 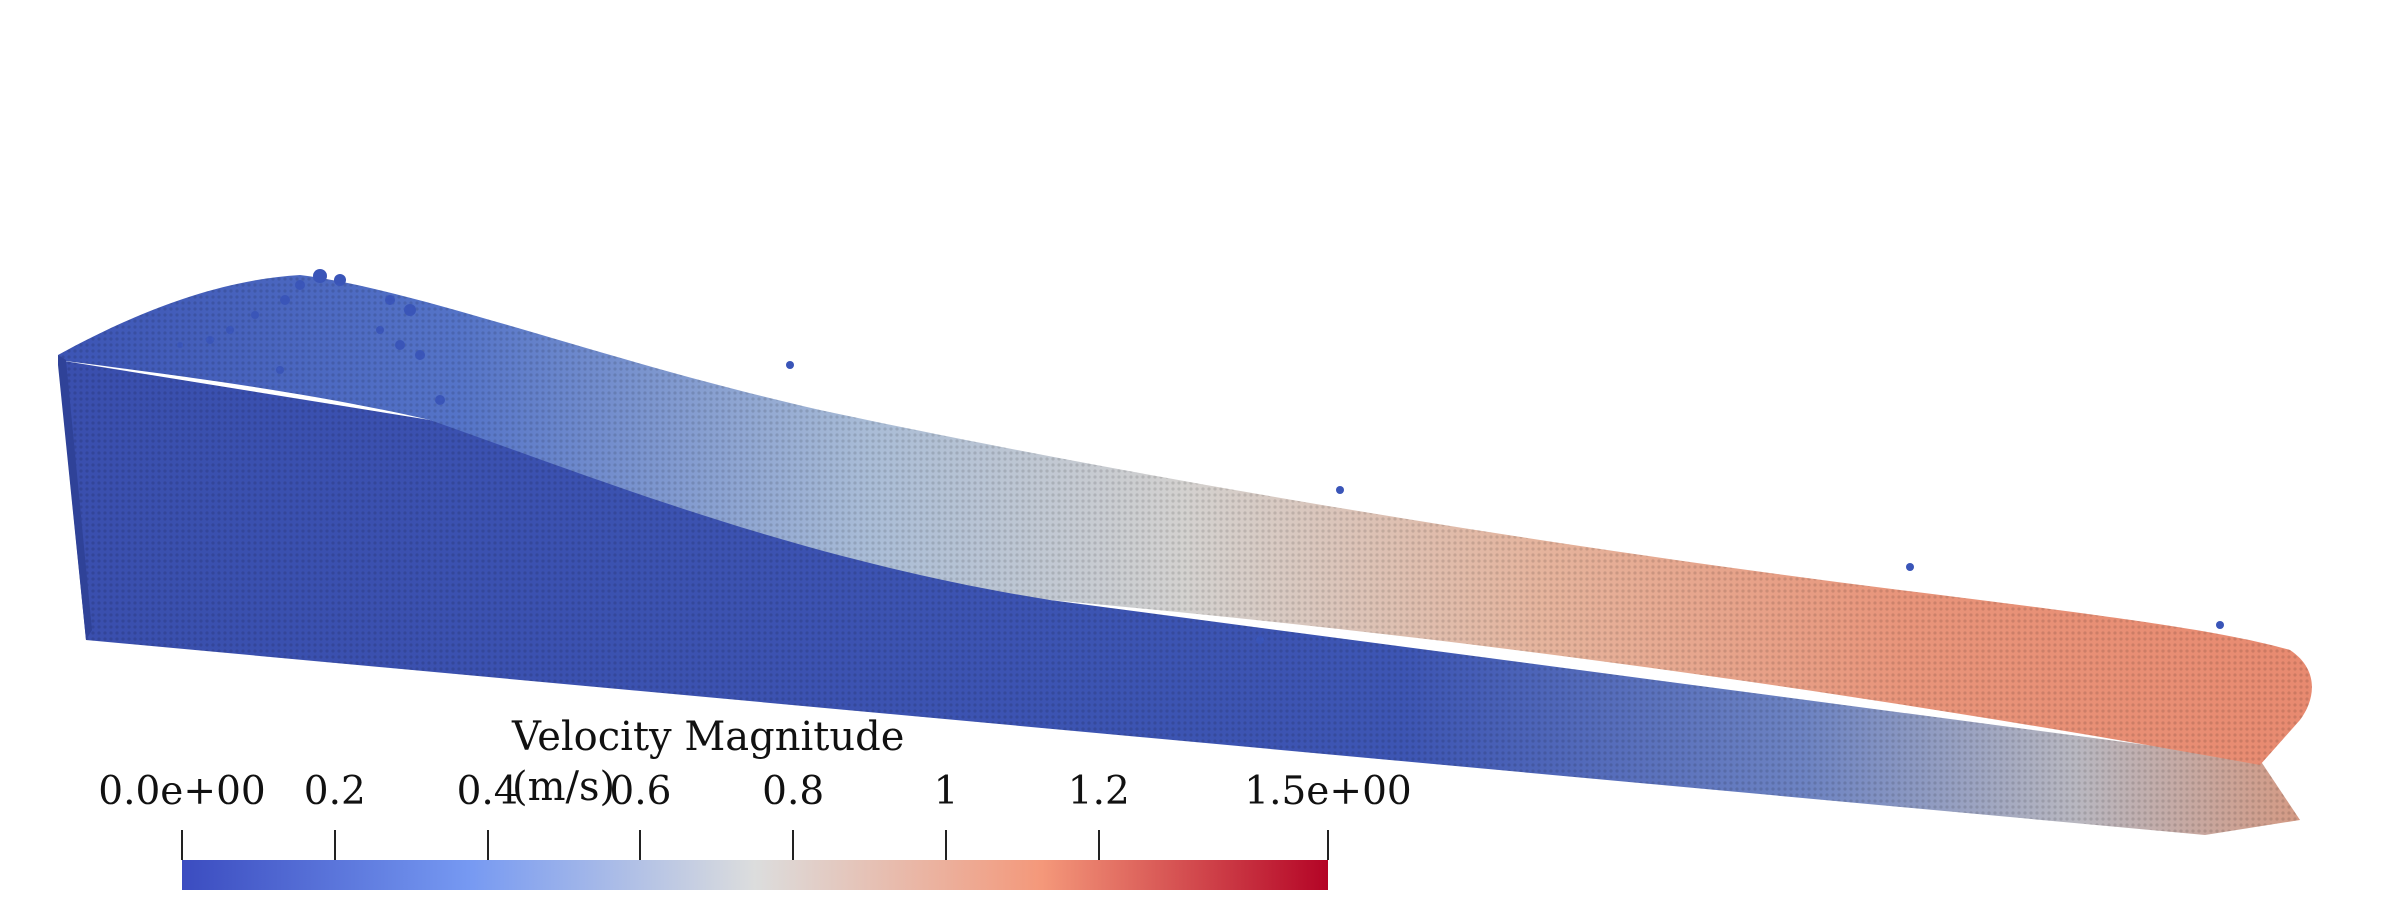 What do you see at coordinates (640, 791) in the screenshot?
I see `colorbar-tick-label: 0.6` at bounding box center [640, 791].